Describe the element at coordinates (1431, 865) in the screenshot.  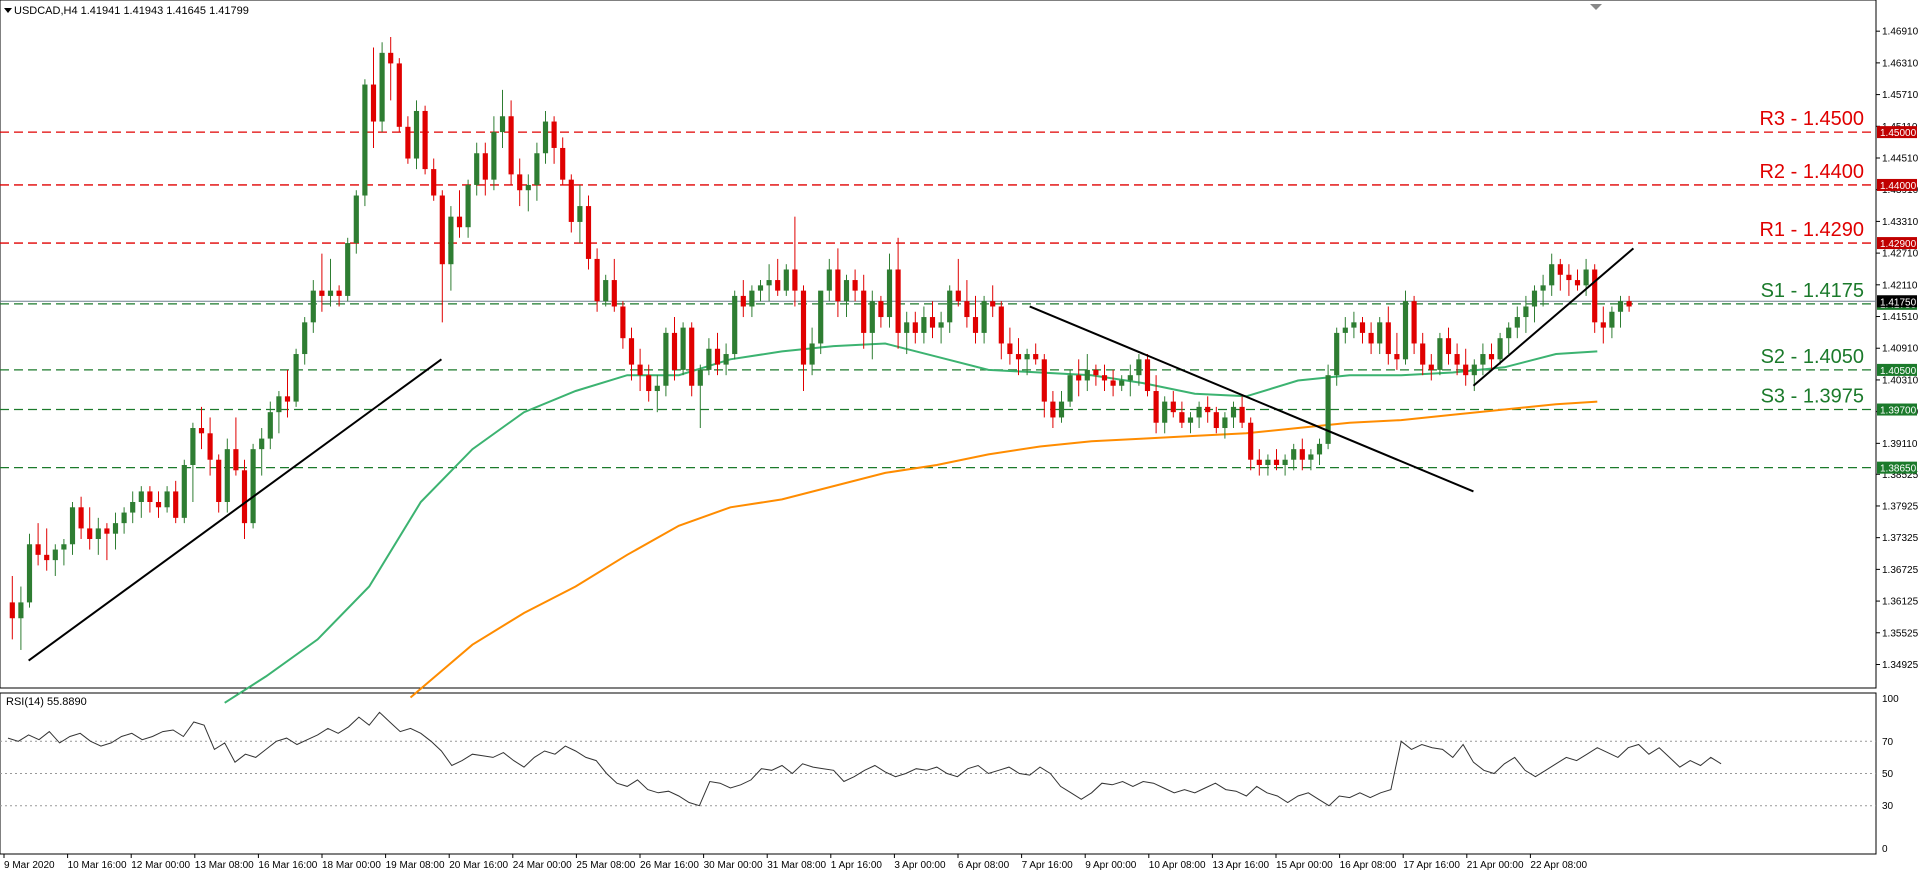
I see `time-tick-label: 17 Apr 16:00` at that location.